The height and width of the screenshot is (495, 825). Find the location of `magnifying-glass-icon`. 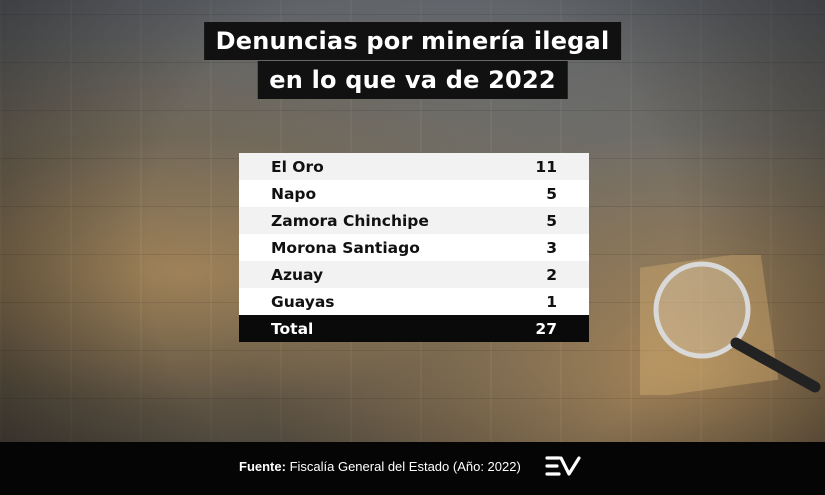

magnifying-glass-icon is located at coordinates (730, 325).